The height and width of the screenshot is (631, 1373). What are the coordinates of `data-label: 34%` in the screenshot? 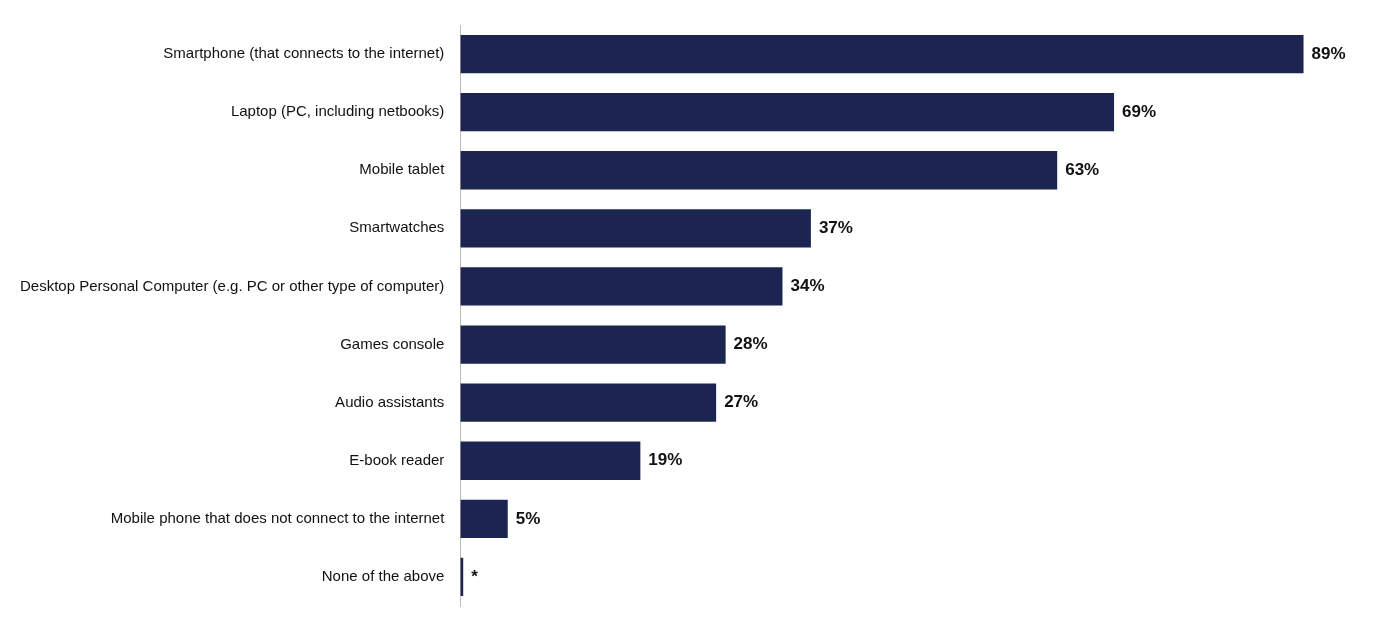 It's located at (807, 286).